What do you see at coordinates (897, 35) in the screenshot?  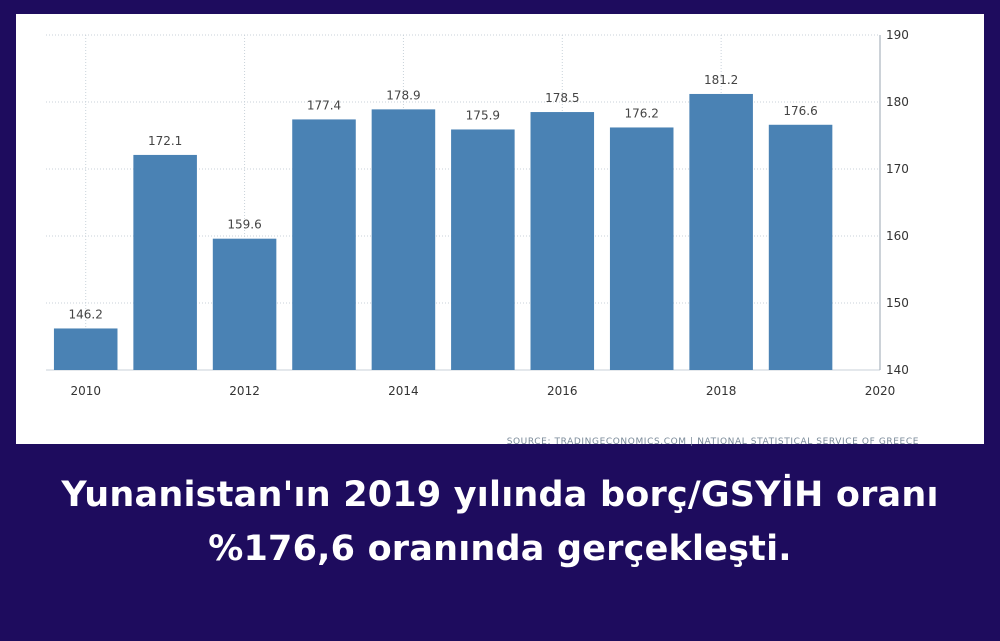 I see `y-tick-190: 190` at bounding box center [897, 35].